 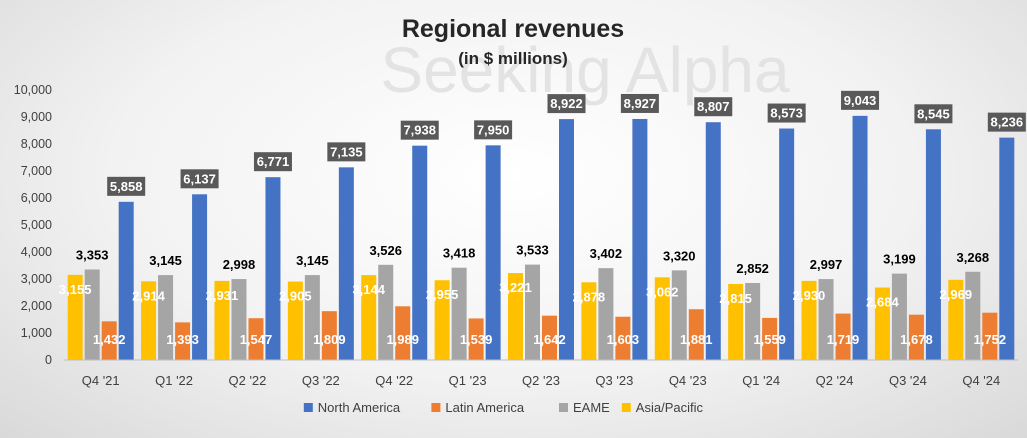 I want to click on legend-label: Asia/Pacific, so click(x=670, y=407).